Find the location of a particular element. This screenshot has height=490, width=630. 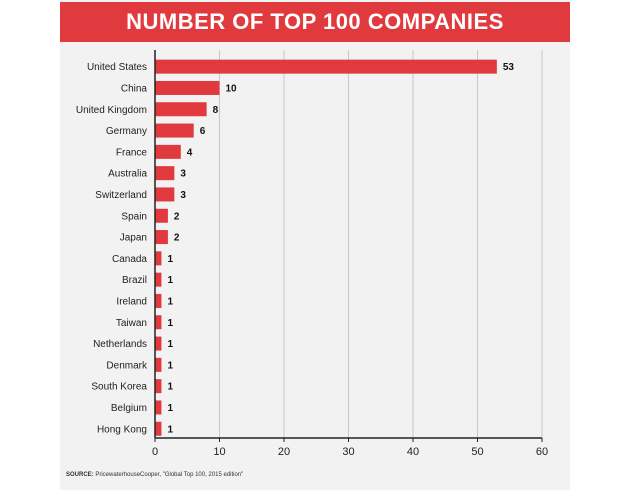

bar-japan is located at coordinates (161, 237).